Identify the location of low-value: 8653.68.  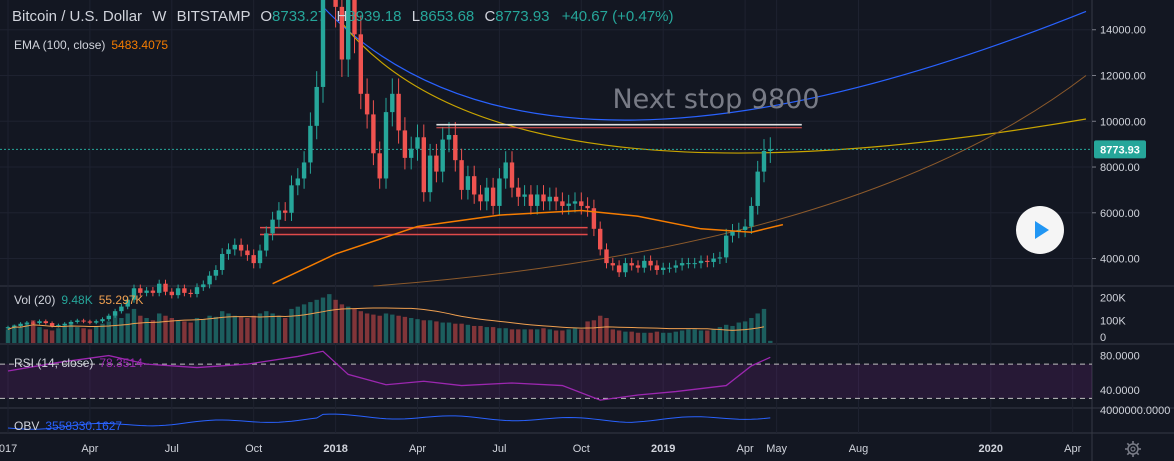
(447, 16).